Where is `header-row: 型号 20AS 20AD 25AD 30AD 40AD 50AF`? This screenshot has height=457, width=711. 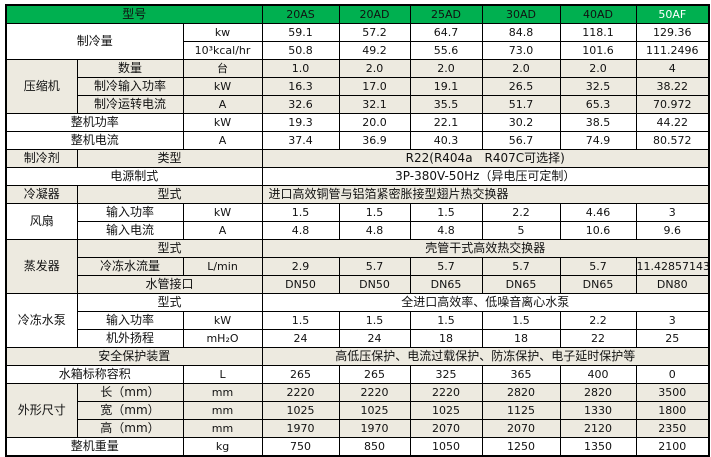
header-row: 型号 20AS 20AD 25AD 30AD 40AD 50AF is located at coordinates (357, 14).